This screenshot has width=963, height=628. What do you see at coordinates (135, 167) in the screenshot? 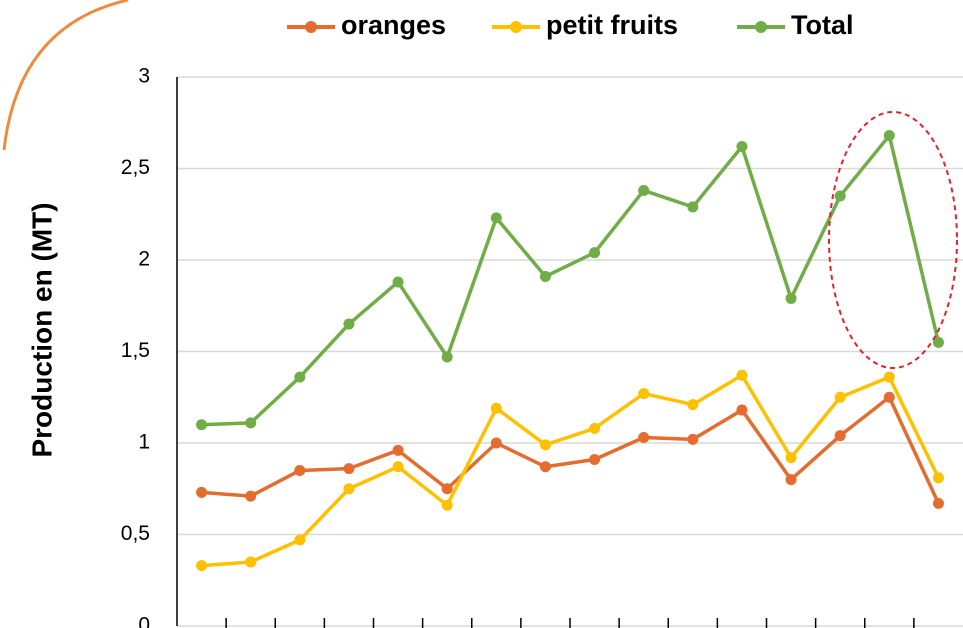
I see `y-tick-label: 2,5` at bounding box center [135, 167].